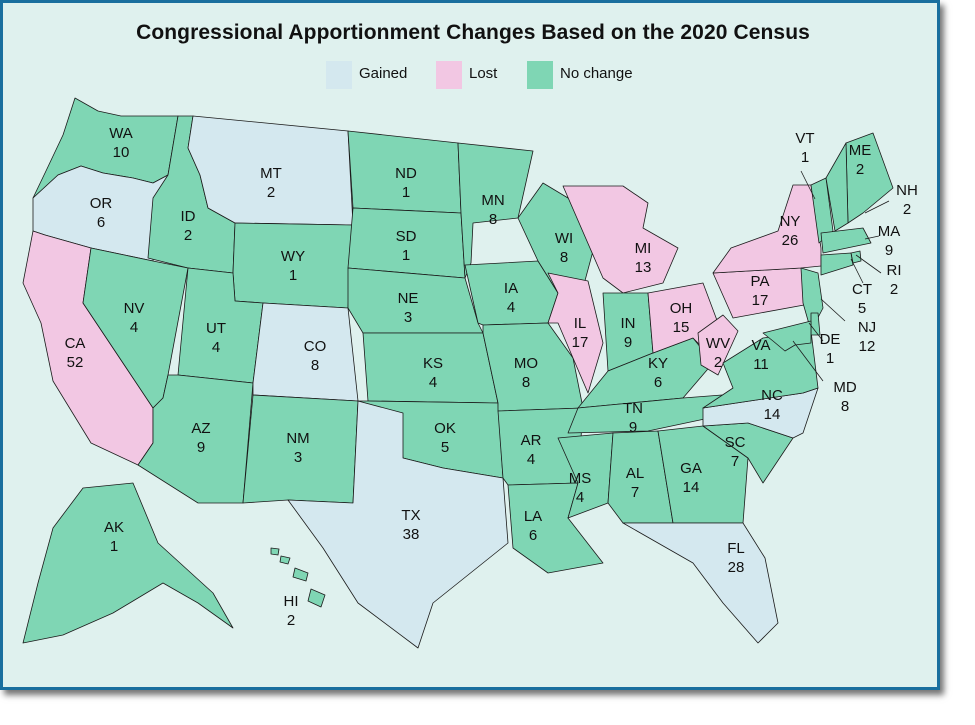 Image resolution: width=975 pixels, height=725 pixels. Describe the element at coordinates (121, 152) in the screenshot. I see `state-seats-wa: 10` at that location.